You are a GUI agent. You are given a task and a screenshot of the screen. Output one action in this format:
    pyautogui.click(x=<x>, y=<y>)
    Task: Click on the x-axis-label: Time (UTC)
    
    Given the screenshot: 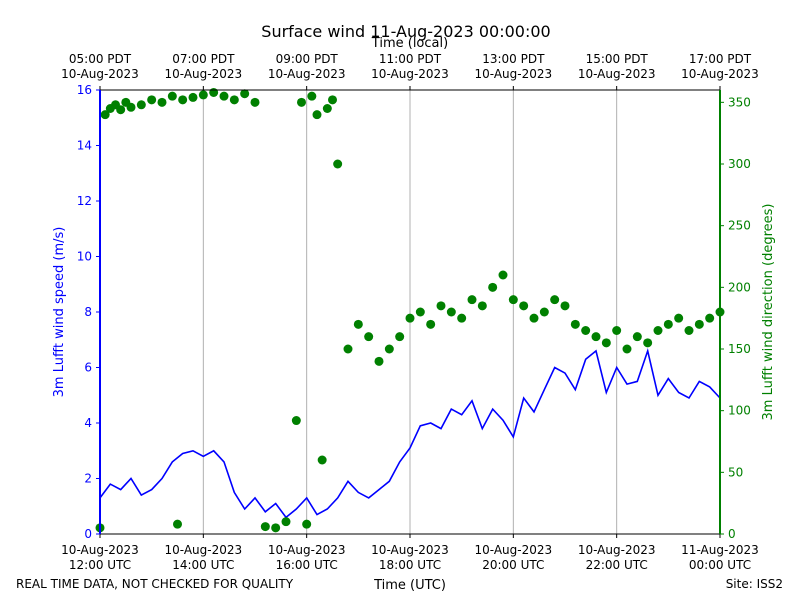 What is the action you would take?
    pyautogui.click(x=409, y=585)
    